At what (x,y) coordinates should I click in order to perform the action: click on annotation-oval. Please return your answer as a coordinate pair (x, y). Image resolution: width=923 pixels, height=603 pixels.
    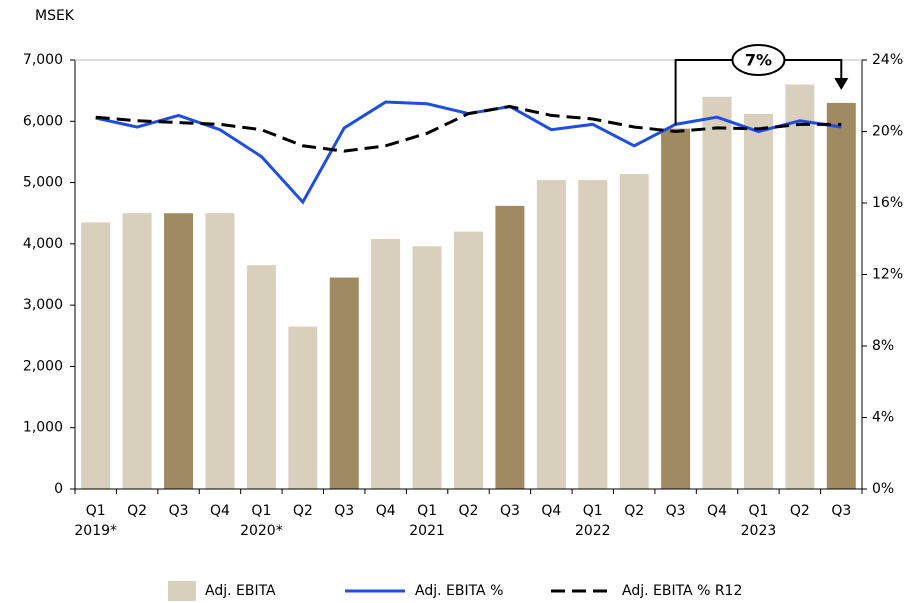
    Looking at the image, I should click on (758, 60).